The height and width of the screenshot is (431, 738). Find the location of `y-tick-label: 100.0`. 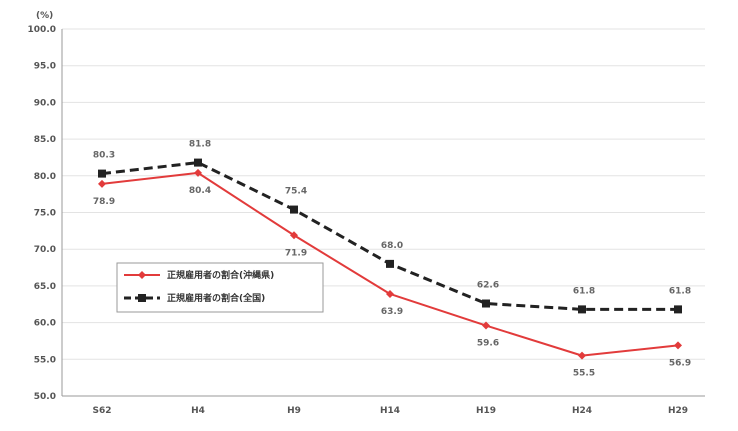

y-tick-label: 100.0 is located at coordinates (42, 30).